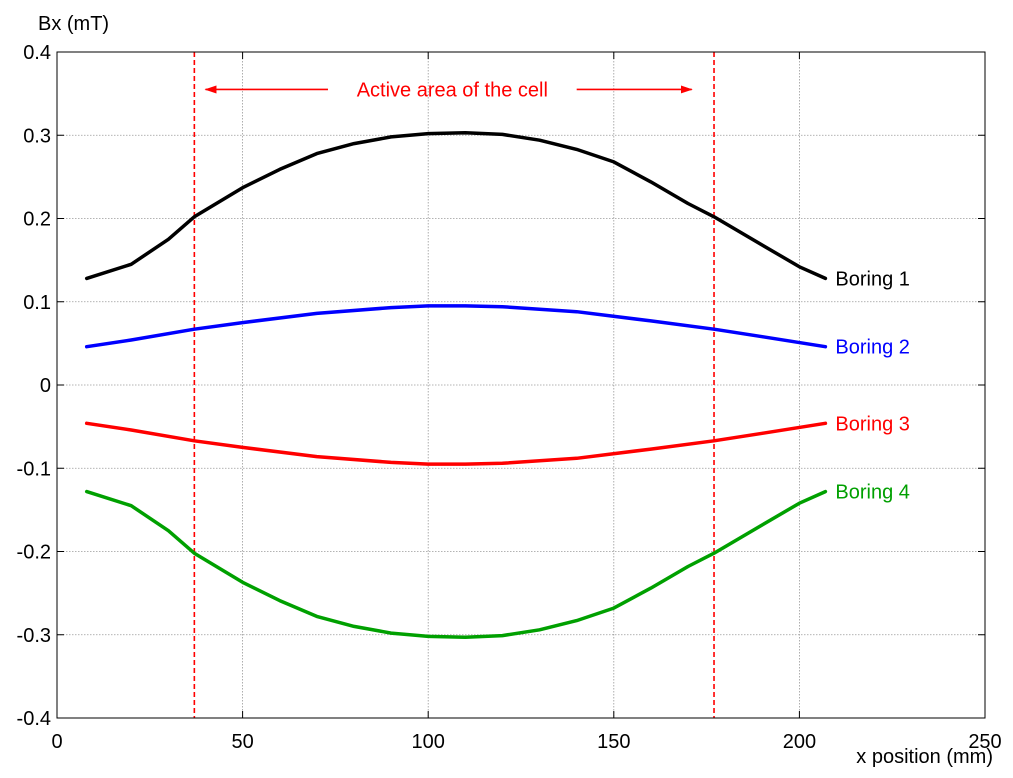 Image resolution: width=1013 pixels, height=778 pixels. What do you see at coordinates (37, 136) in the screenshot?
I see `y-tick-label: 0.3` at bounding box center [37, 136].